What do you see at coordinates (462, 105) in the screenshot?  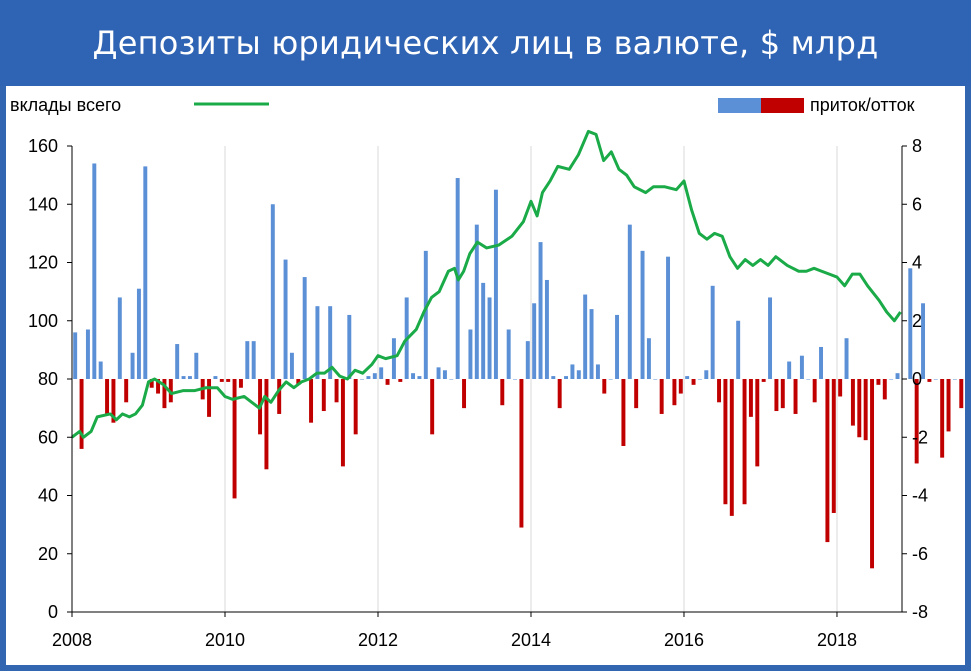 I see `legend: вклады всего приток/отток` at bounding box center [462, 105].